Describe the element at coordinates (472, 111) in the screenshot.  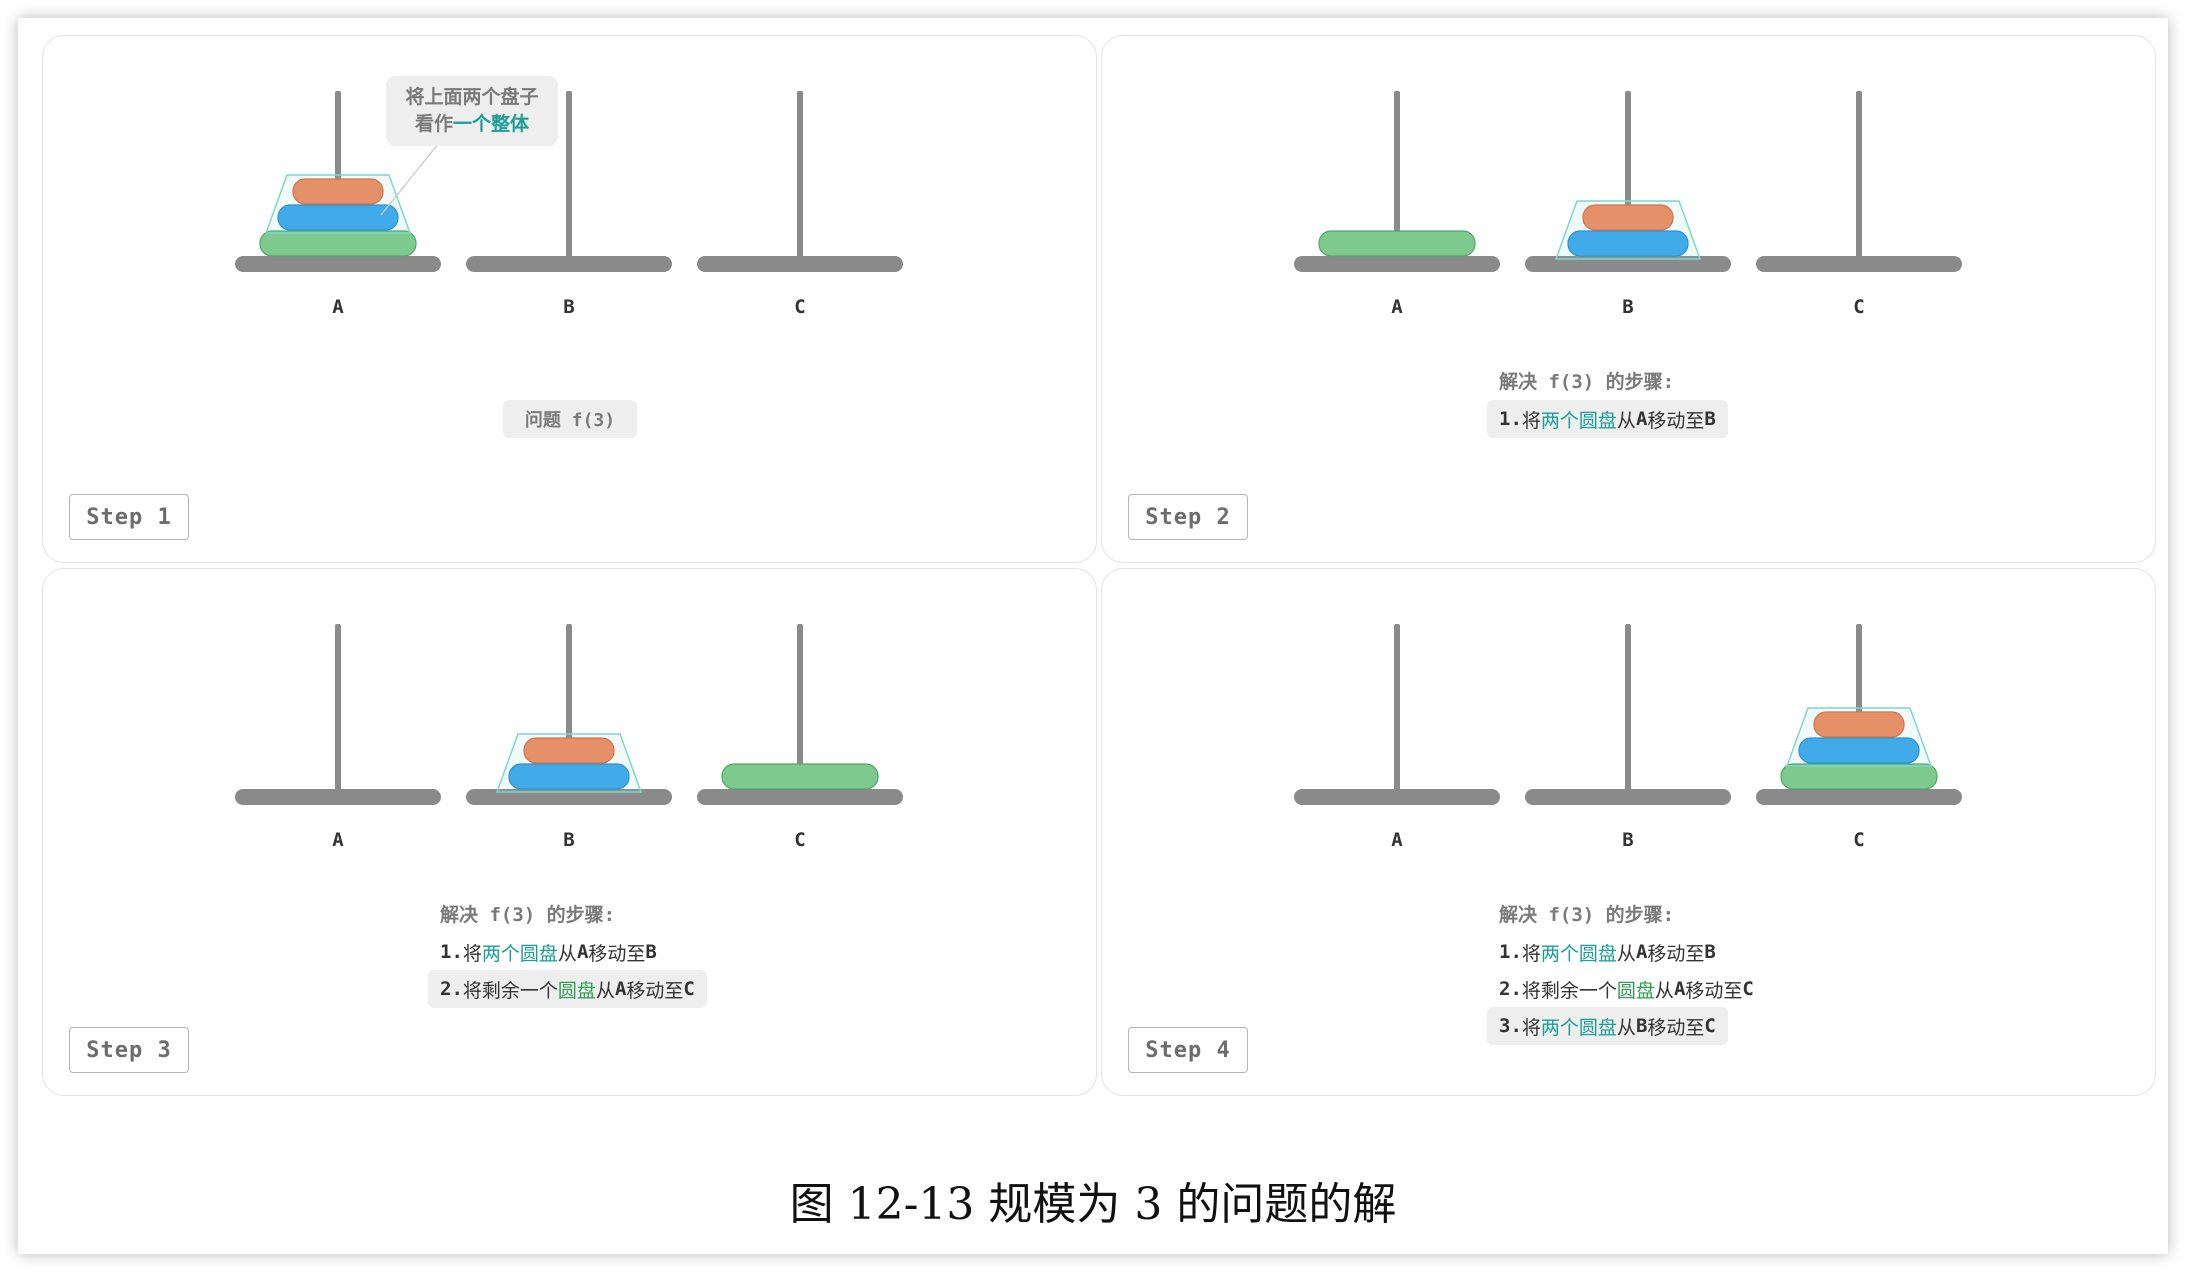
I see `group-callout: 将上面两个盘子 看作一个整体` at that location.